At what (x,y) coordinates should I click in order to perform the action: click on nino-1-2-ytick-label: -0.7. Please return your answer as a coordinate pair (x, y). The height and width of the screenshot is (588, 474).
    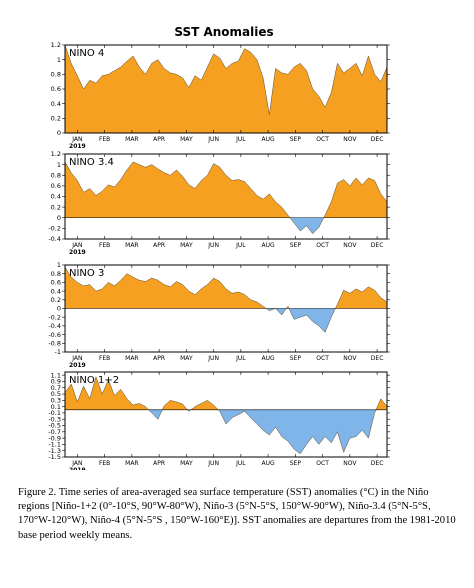
    Looking at the image, I should click on (54, 432).